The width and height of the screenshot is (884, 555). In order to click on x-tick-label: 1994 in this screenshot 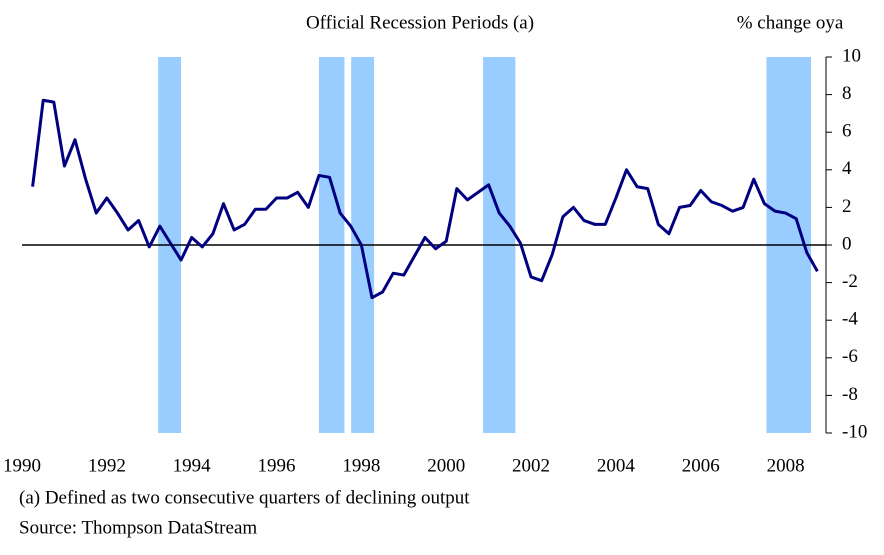, I will do `click(192, 465)`.